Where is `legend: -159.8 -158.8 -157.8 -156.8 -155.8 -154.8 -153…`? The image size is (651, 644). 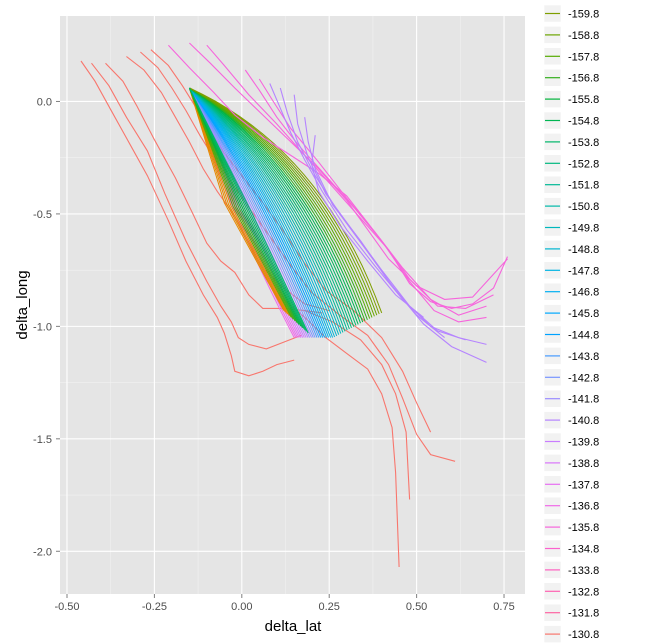 legend: -159.8 -158.8 -157.8 -156.8 -155.8 -154.8 -153… is located at coordinates (571, 323).